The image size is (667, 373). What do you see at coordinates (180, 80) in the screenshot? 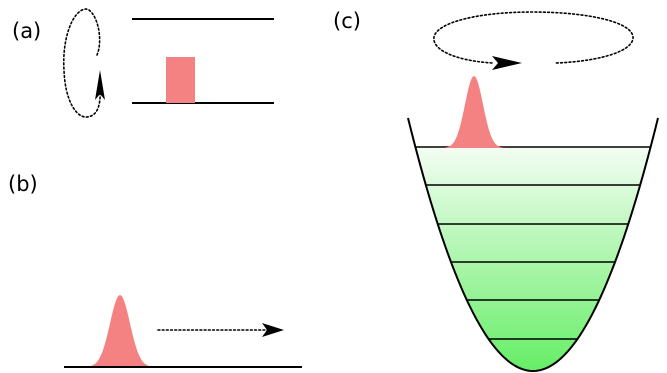
I see `packet-rect-icon` at bounding box center [180, 80].